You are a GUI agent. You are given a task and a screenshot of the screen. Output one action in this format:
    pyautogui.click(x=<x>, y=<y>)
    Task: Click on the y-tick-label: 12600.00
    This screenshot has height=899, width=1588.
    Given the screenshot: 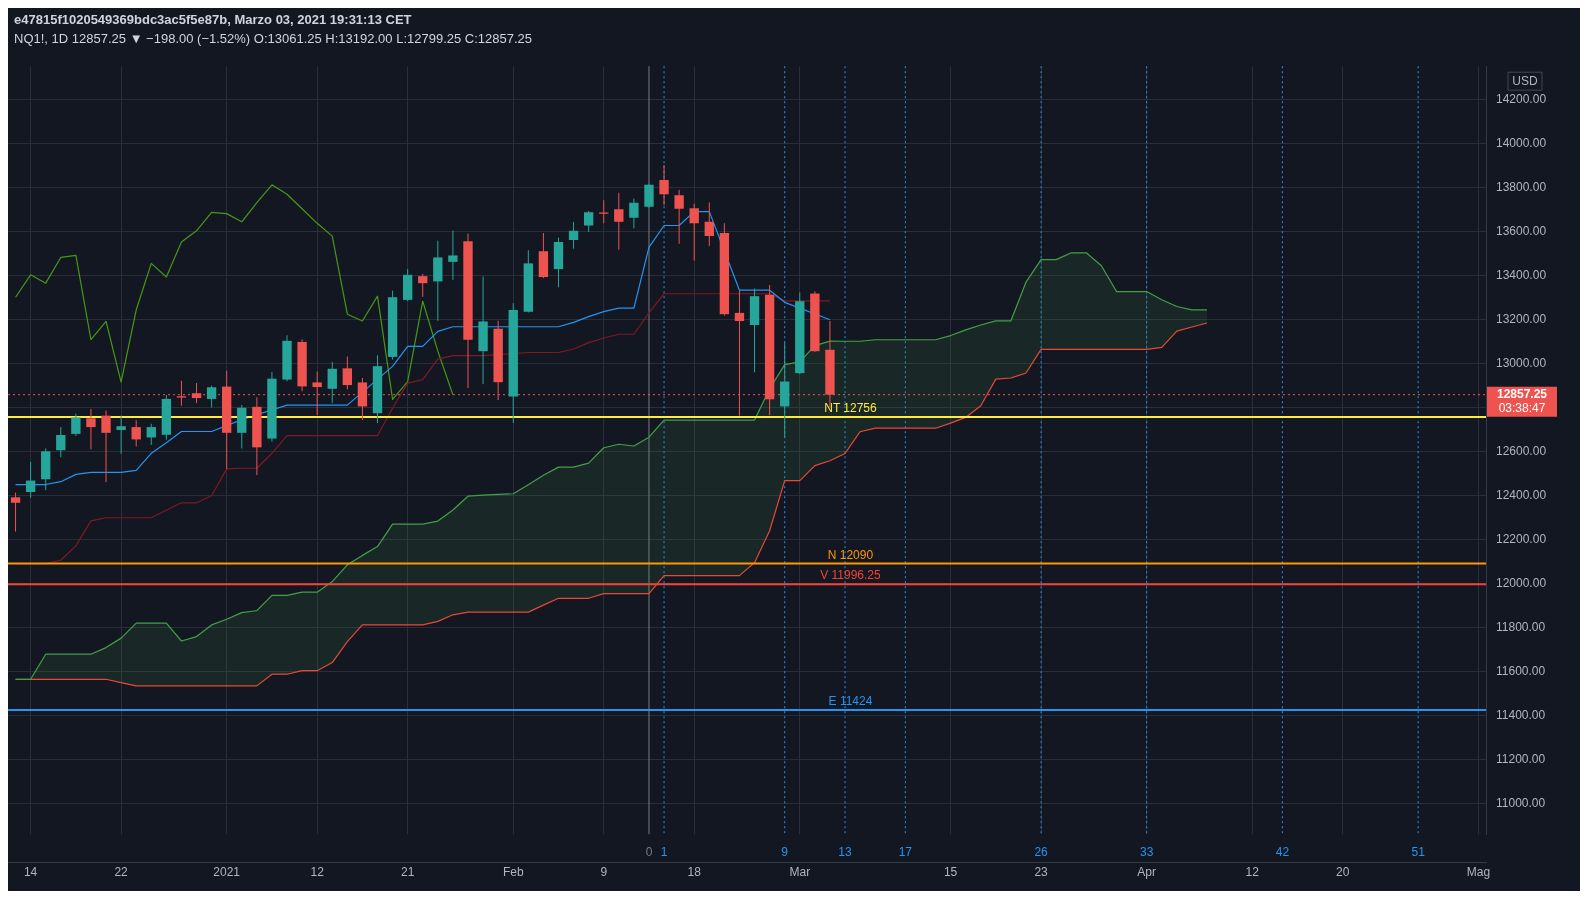 What is the action you would take?
    pyautogui.click(x=1521, y=450)
    